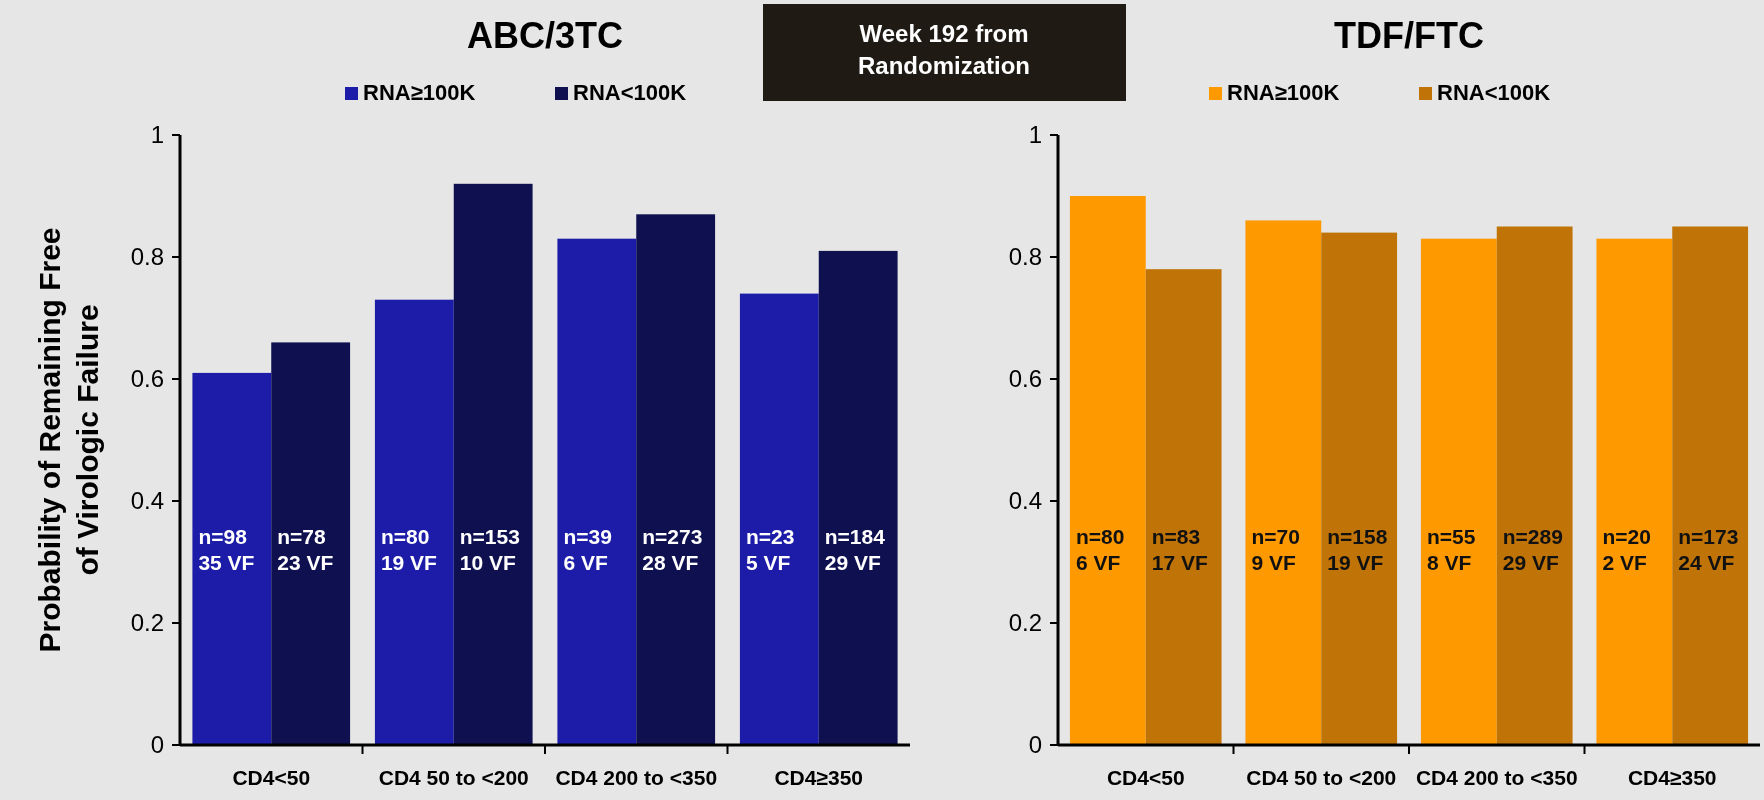 The image size is (1764, 800). I want to click on data-label: n=80 19 VF, so click(409, 549).